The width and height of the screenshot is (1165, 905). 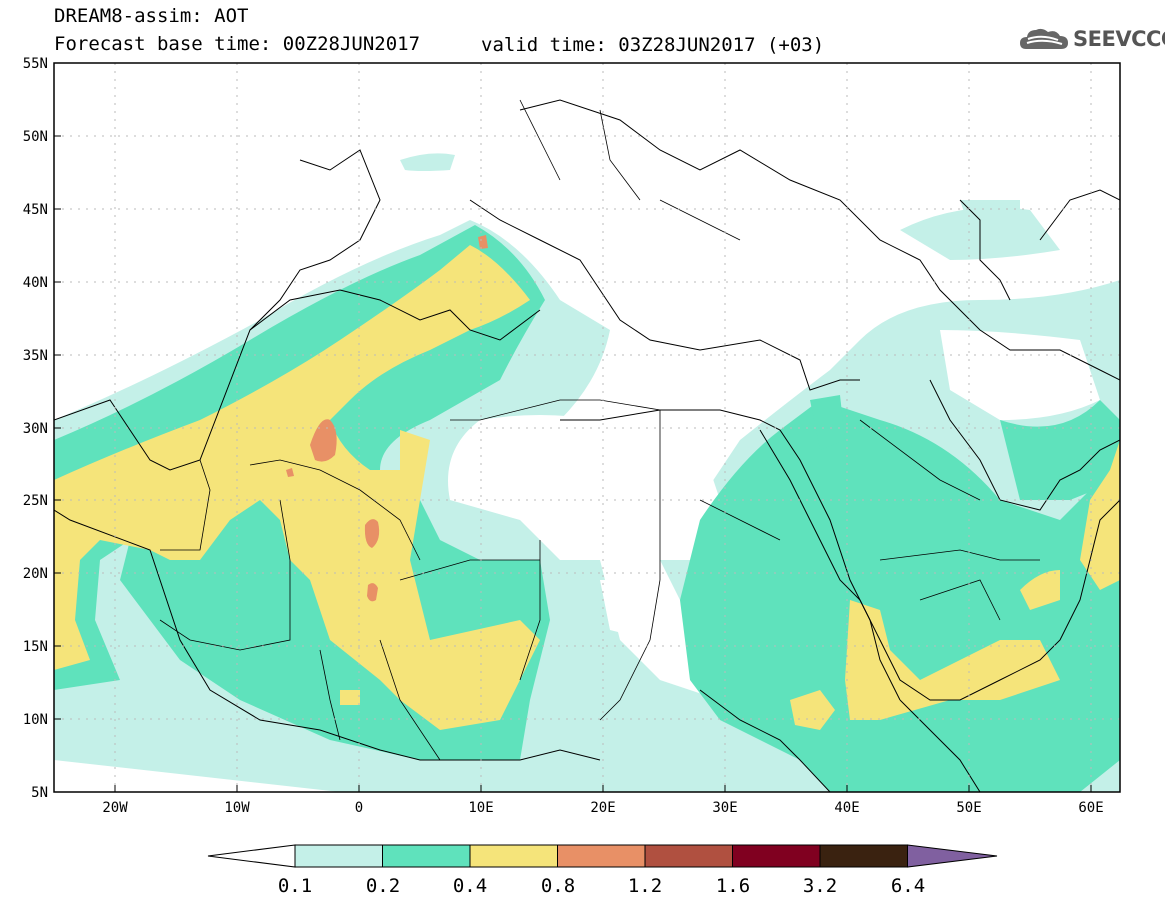 What do you see at coordinates (39, 793) in the screenshot?
I see `lat-label: 5N` at bounding box center [39, 793].